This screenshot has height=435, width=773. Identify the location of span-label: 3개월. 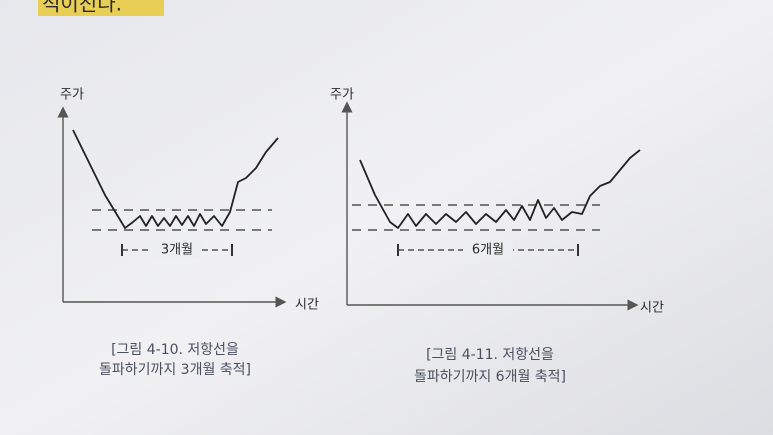
(177, 250).